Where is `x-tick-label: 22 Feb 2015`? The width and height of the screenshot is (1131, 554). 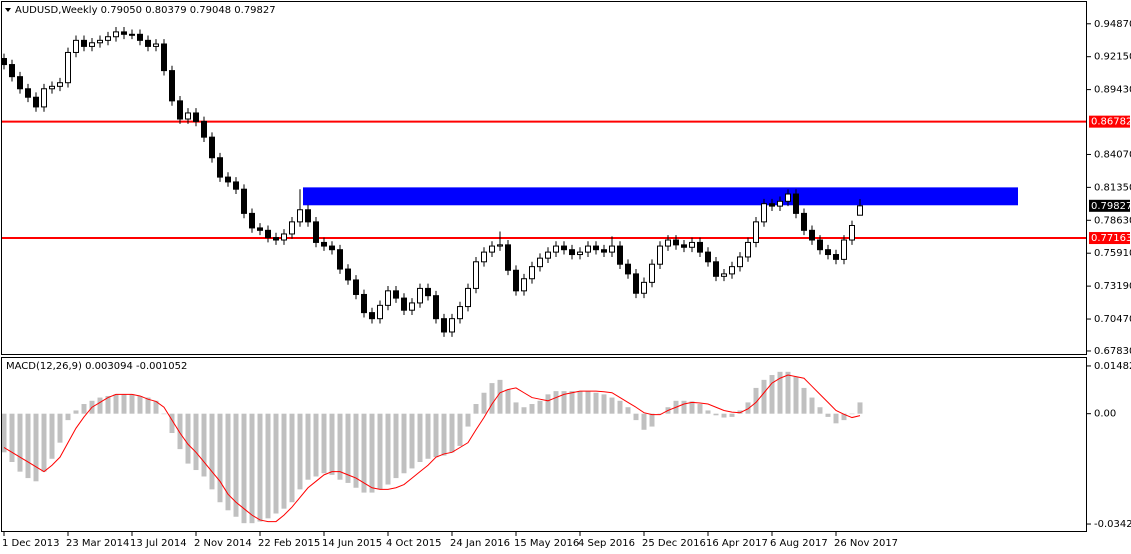
x-tick-label: 22 Feb 2015 is located at coordinates (289, 543).